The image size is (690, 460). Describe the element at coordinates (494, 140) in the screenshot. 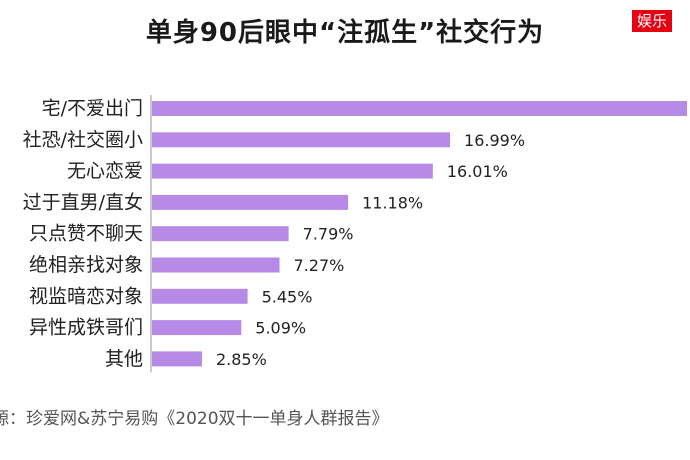

I see `value-label: 16.99%` at that location.